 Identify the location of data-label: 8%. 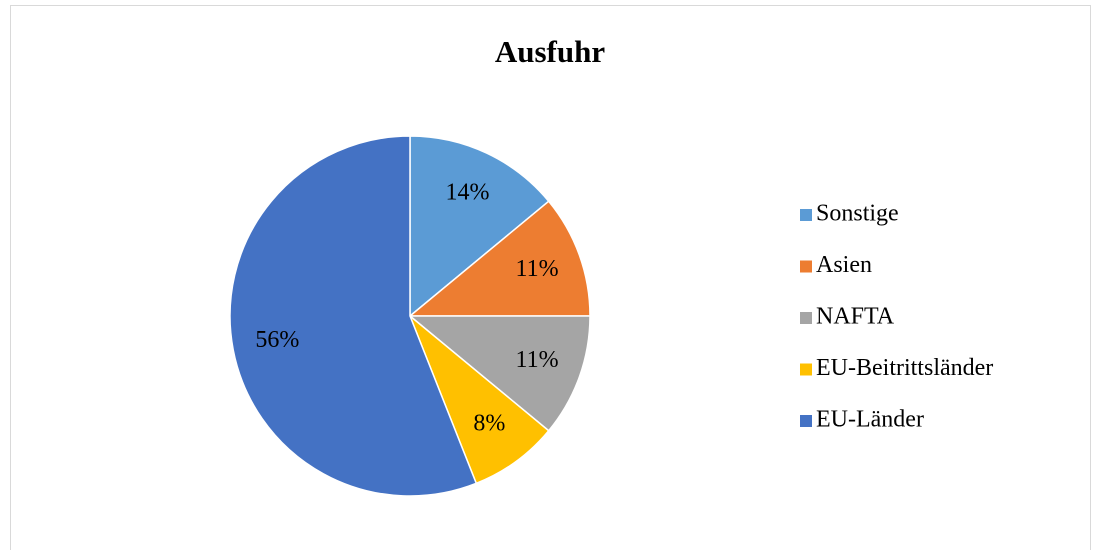
(489, 424).